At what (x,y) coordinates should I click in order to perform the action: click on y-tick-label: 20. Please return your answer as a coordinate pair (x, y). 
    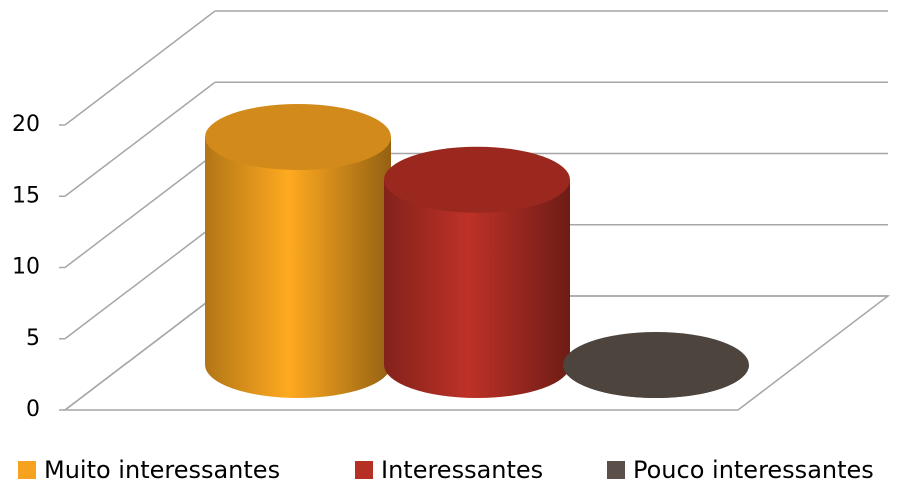
    Looking at the image, I should click on (26, 124).